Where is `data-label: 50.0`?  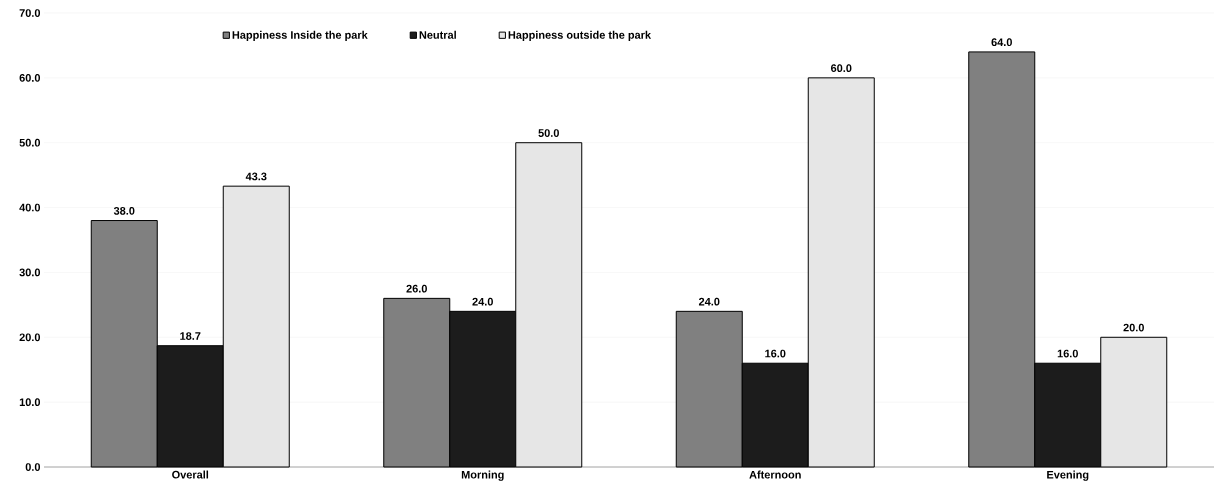
data-label: 50.0 is located at coordinates (548, 133).